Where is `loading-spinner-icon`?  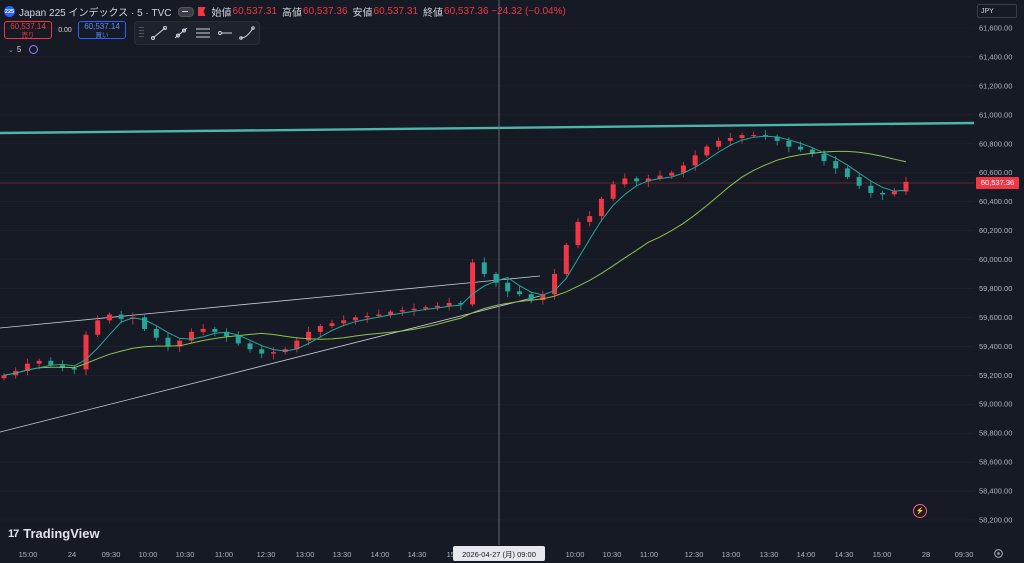 loading-spinner-icon is located at coordinates (34, 49).